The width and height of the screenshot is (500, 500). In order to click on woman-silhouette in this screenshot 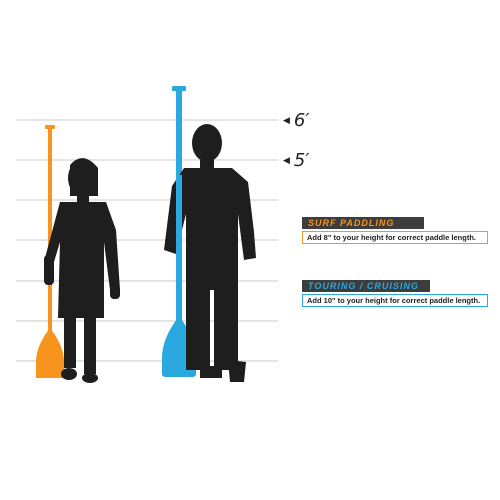, I will do `click(82, 270)`.